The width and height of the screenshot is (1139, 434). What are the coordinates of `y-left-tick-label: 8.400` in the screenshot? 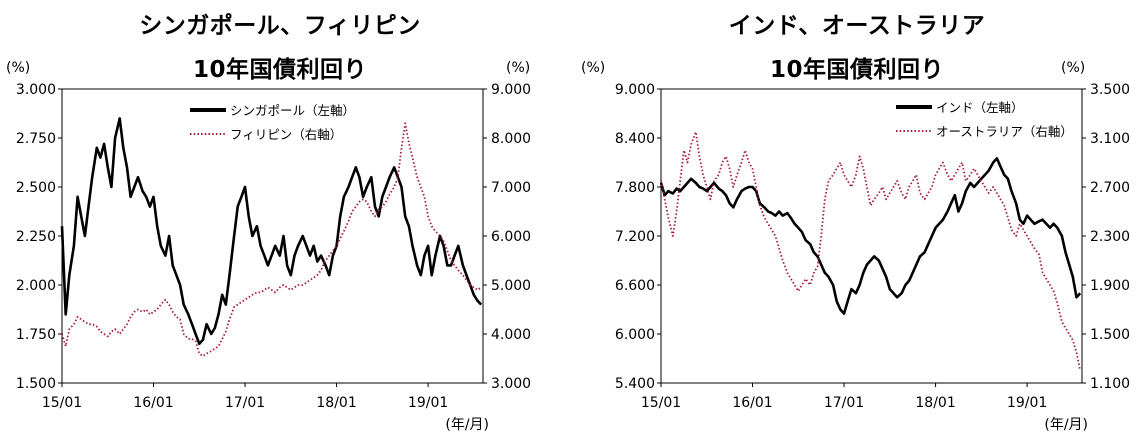 It's located at (635, 139).